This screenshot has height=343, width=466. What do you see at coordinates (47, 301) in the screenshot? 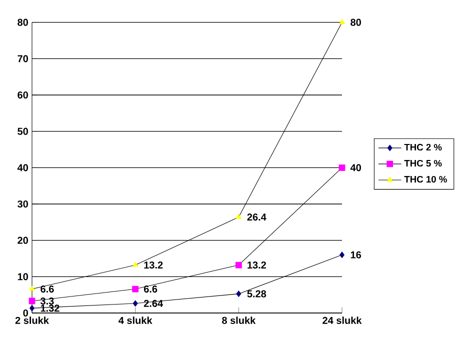
I see `data-label: 3.3` at bounding box center [47, 301].